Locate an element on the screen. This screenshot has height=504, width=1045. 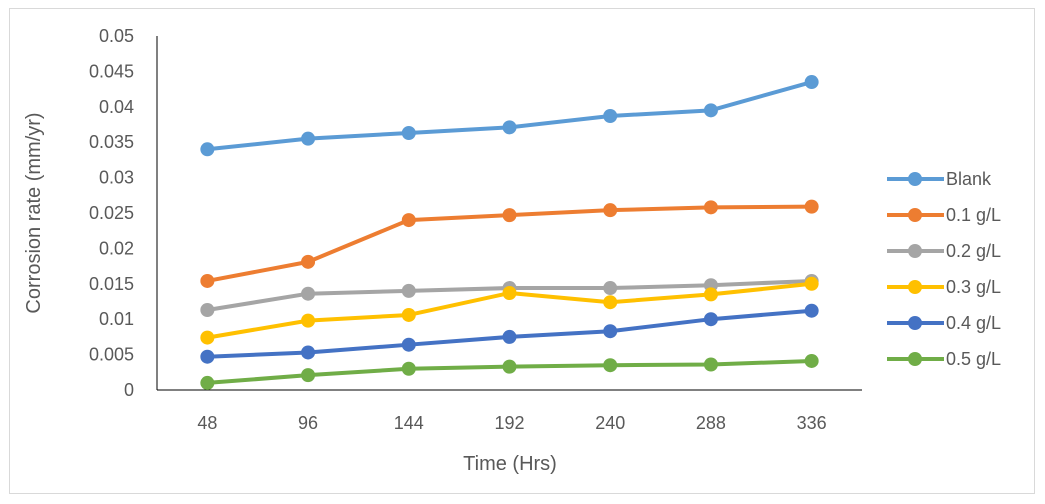
x-tick-labels: 48 96 144 192 240 288 336 is located at coordinates (511, 423).